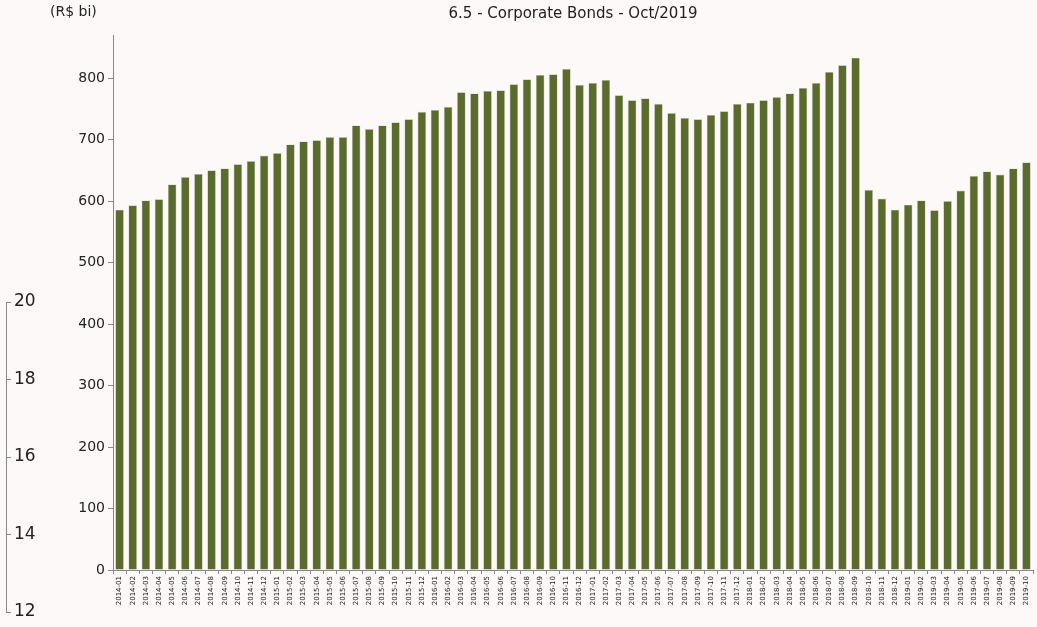  Describe the element at coordinates (100, 568) in the screenshot. I see `y-tick-label: 0` at that location.